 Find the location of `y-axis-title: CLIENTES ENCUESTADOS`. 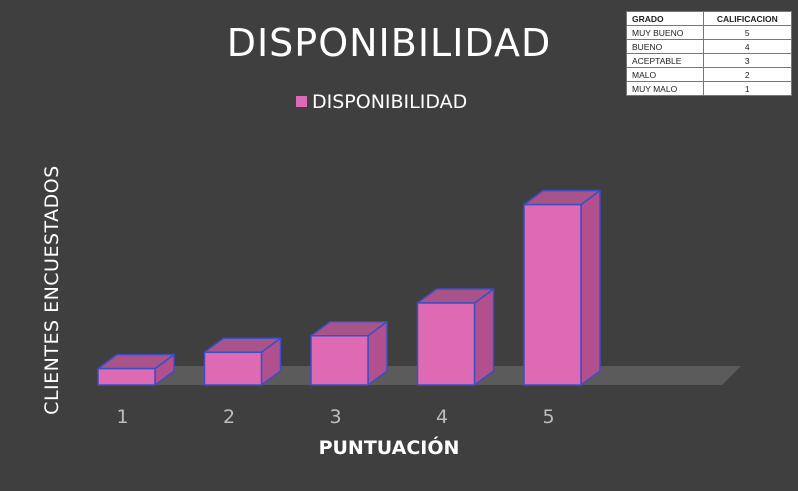

y-axis-title: CLIENTES ENCUESTADOS is located at coordinates (52, 290).